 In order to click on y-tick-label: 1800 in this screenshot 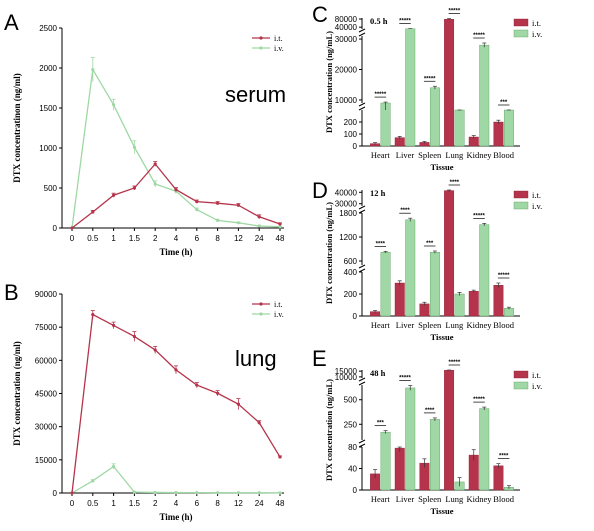, I will do `click(348, 213)`.